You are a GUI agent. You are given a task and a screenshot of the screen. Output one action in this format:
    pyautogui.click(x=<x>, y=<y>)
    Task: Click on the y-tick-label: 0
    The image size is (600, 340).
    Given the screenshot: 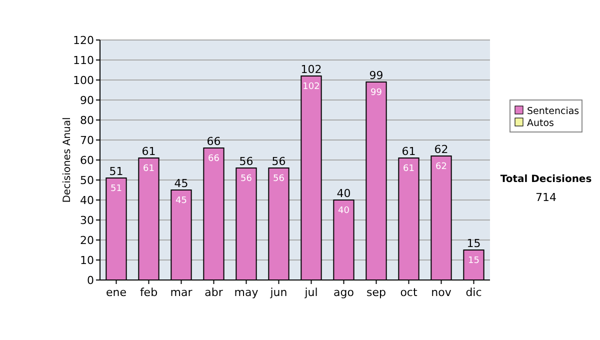 What is the action you would take?
    pyautogui.click(x=90, y=280)
    